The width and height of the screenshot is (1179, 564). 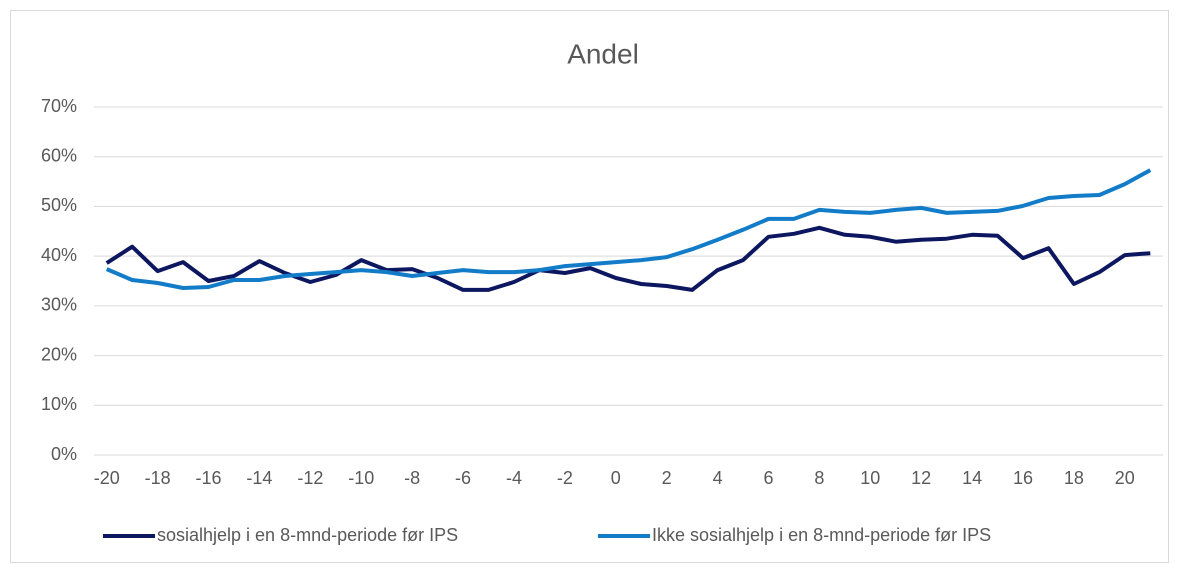 I want to click on y-tick-label: 10%, so click(x=59, y=404).